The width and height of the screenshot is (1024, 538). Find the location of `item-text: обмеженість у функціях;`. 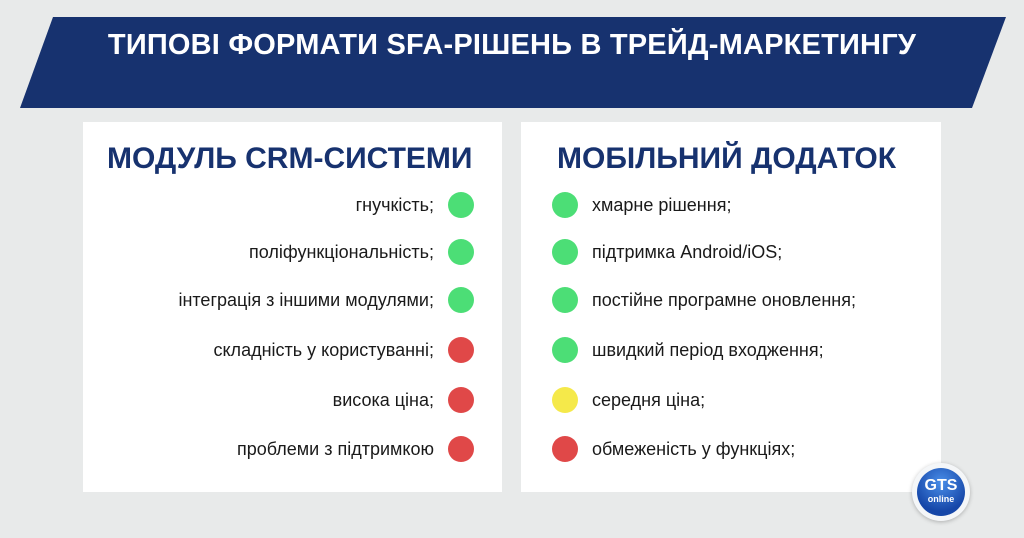

item-text: обмеженість у функціях; is located at coordinates (694, 448).